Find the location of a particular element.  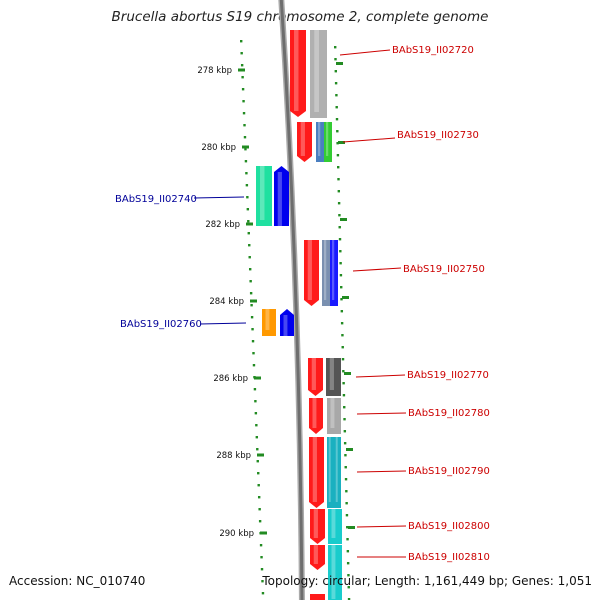

gene-block-babs19-ii02770-shine is located at coordinates (313, 374).